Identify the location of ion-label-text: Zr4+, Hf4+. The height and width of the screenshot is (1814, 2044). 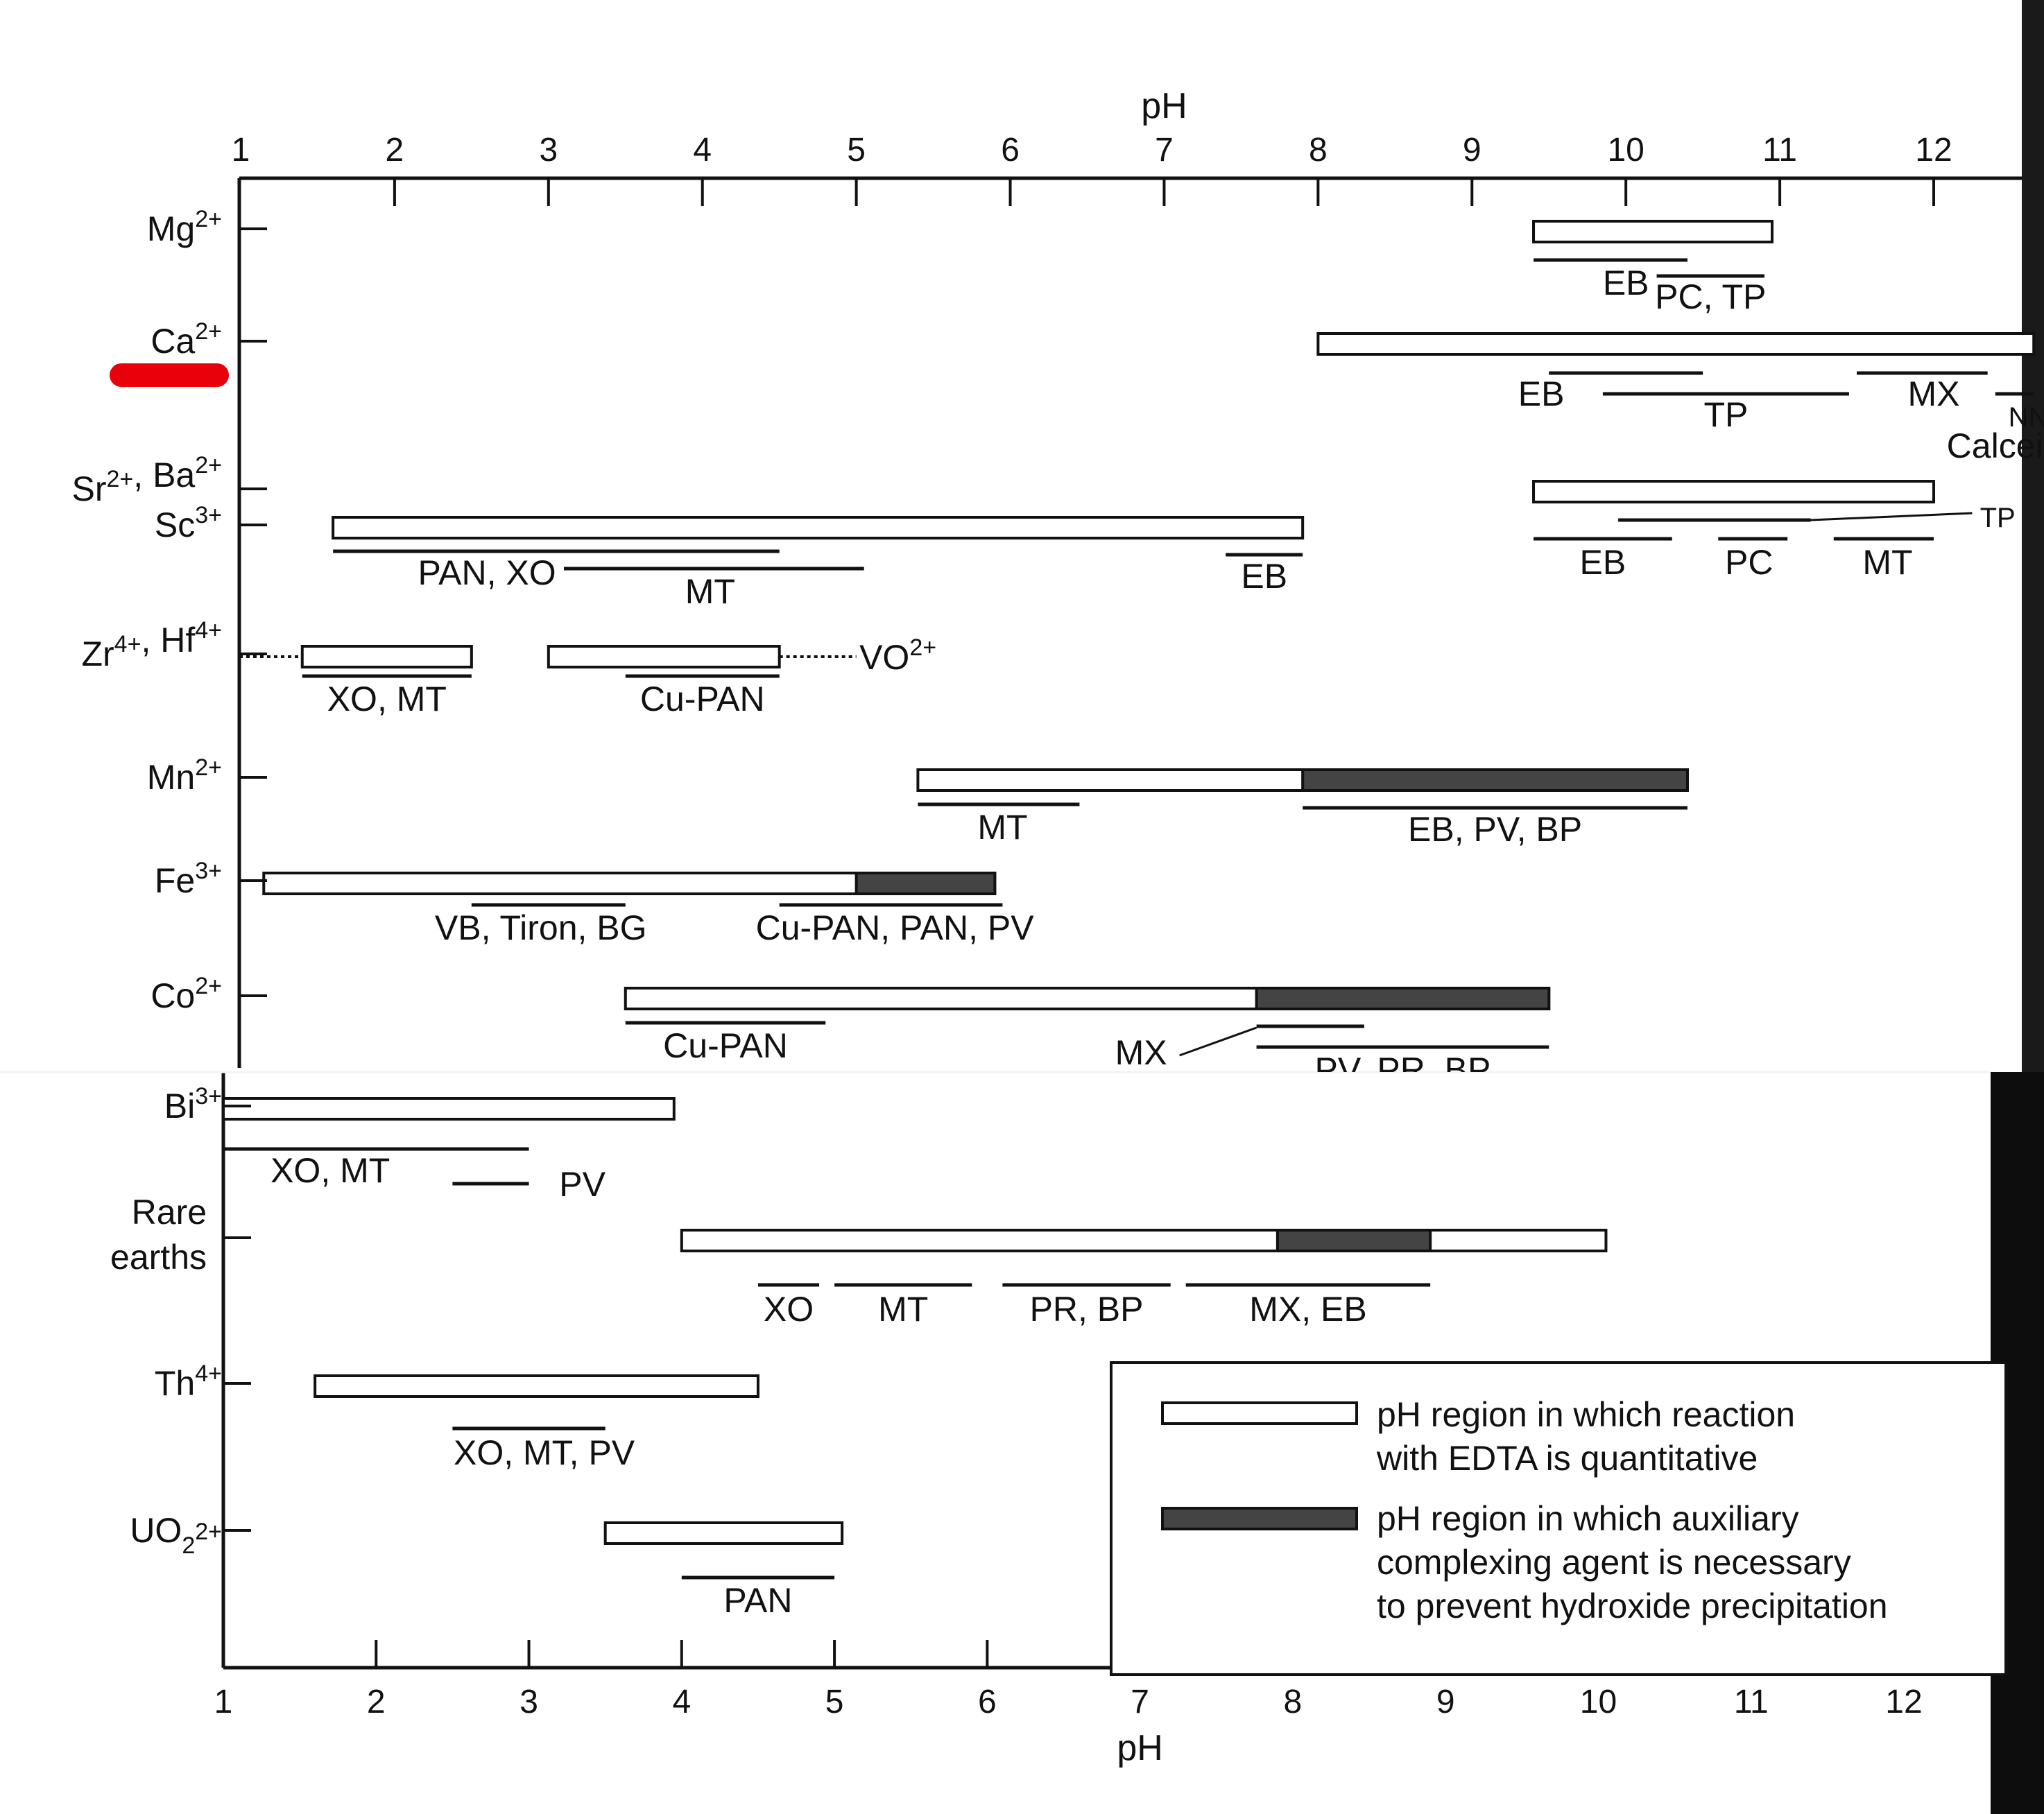
(151, 645).